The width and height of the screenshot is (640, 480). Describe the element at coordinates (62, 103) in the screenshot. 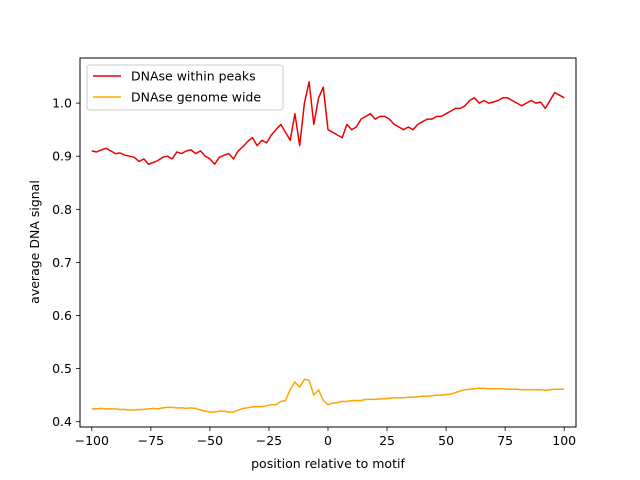

I see `y-tick-label: 1.0` at that location.